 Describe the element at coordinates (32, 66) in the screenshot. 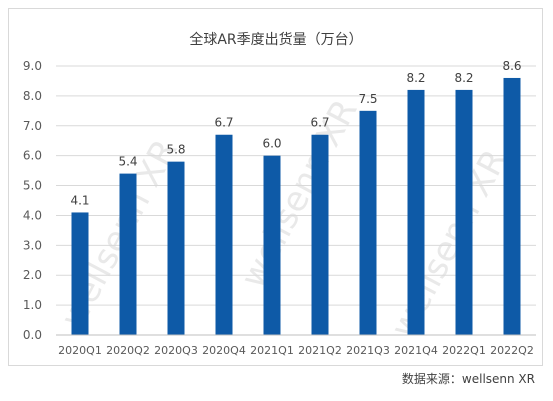

I see `y-tick-label: 9.0` at that location.